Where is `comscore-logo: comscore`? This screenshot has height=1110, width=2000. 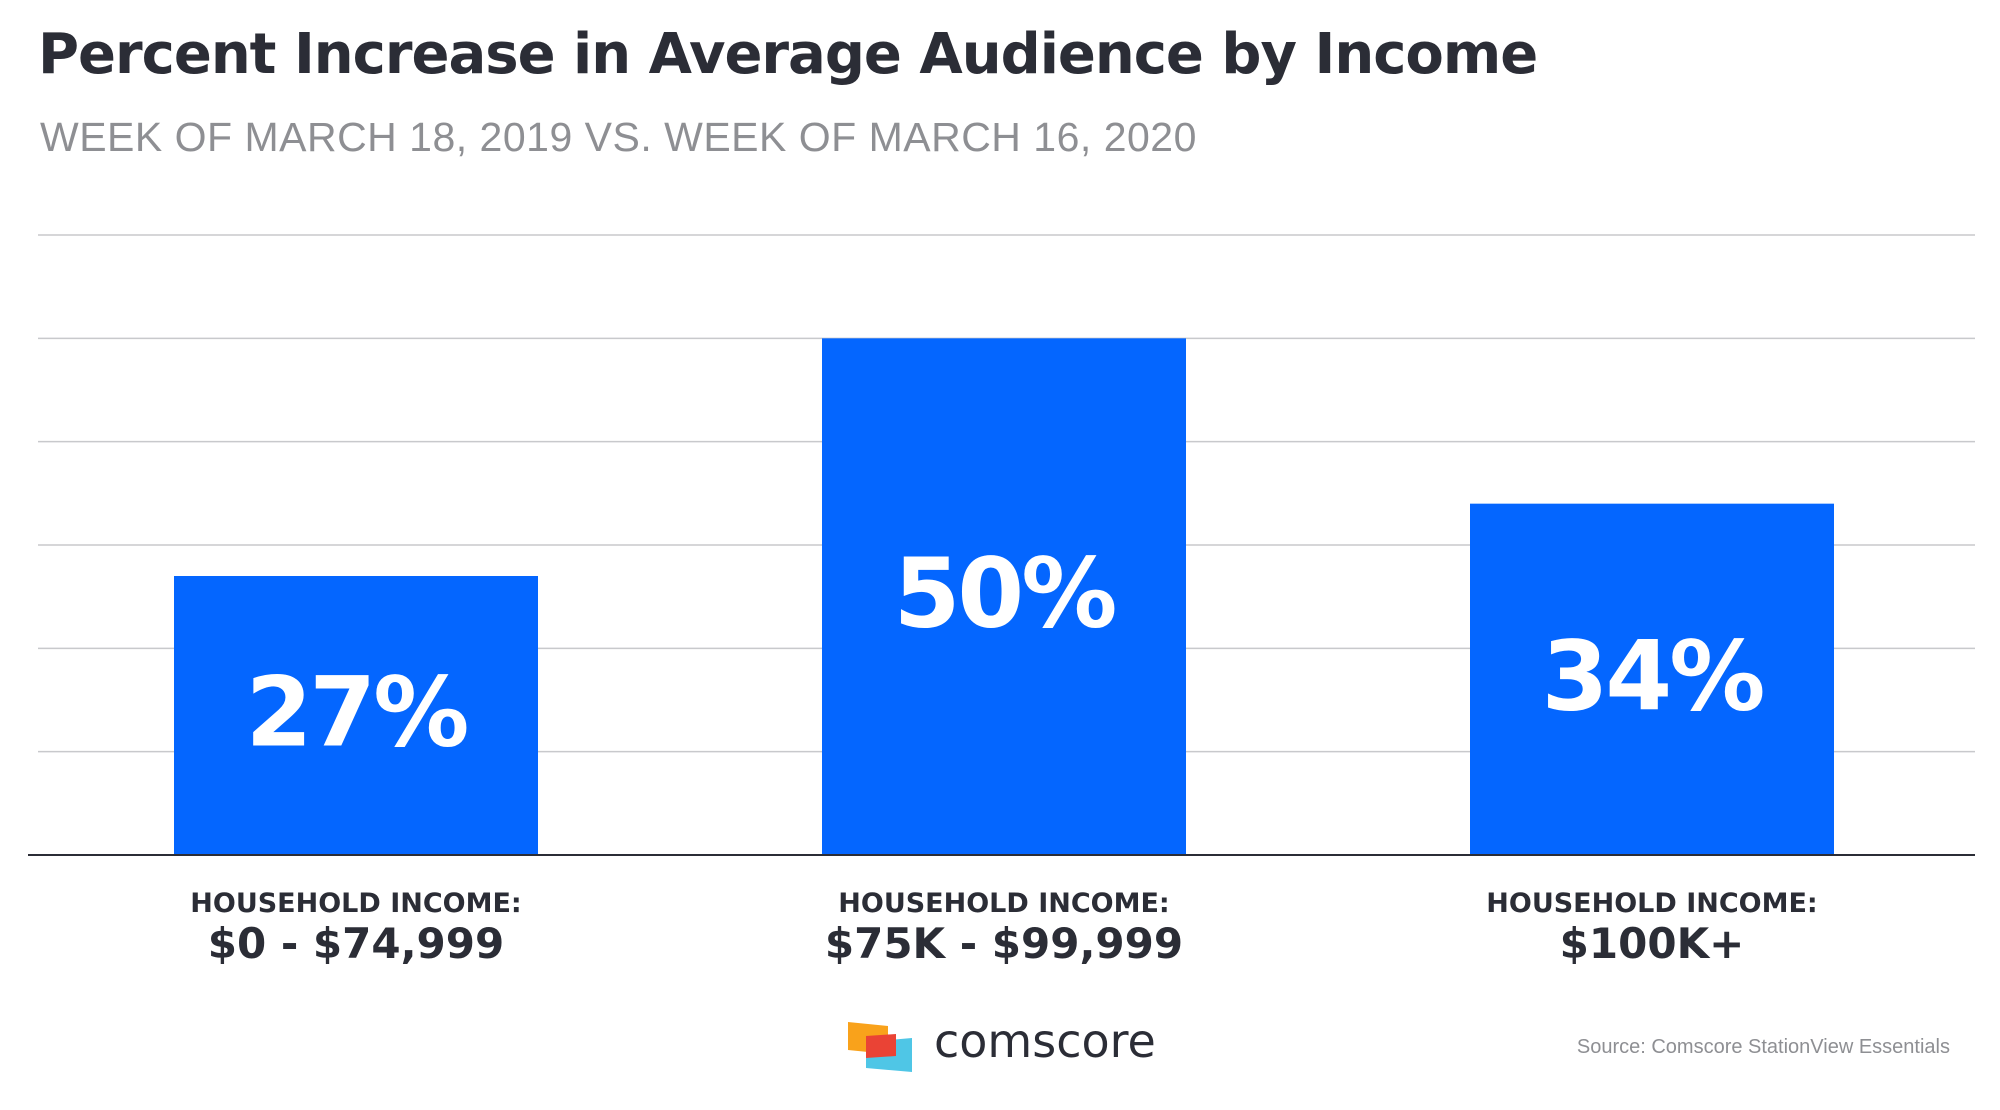 comscore-logo: comscore is located at coordinates (1058, 1047).